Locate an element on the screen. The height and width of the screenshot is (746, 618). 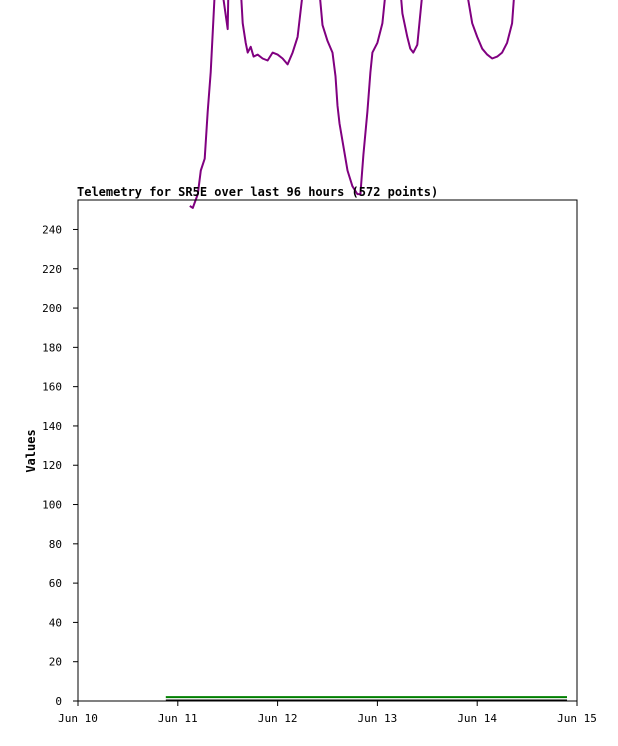
x-tick-label: Jun 11 is located at coordinates (178, 718).